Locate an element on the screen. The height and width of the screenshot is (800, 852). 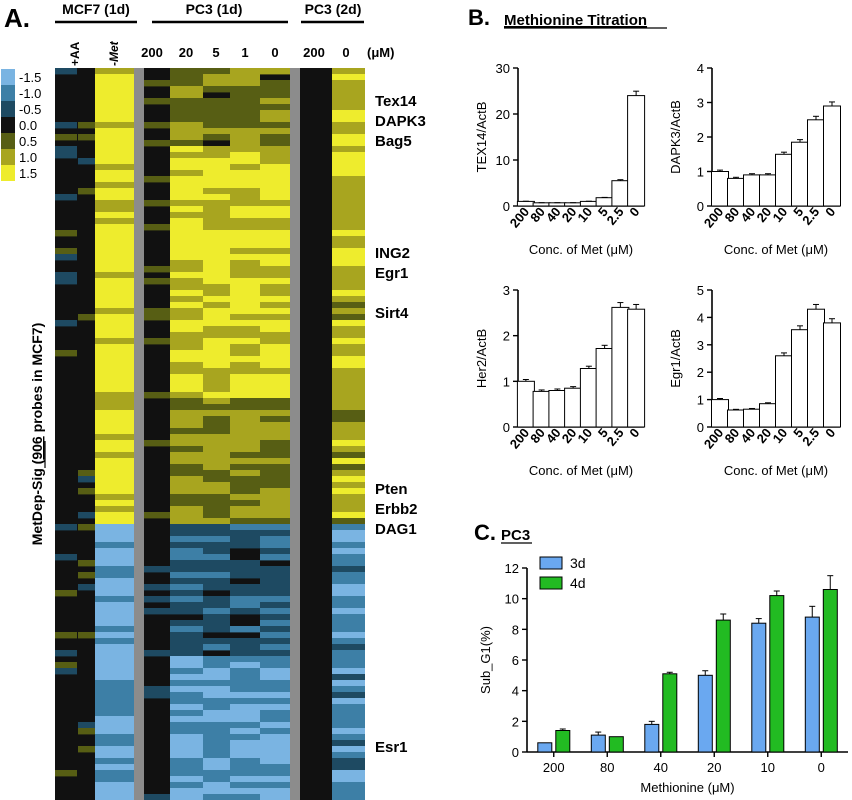
y-tick-label: 1 is located at coordinates (700, 172).